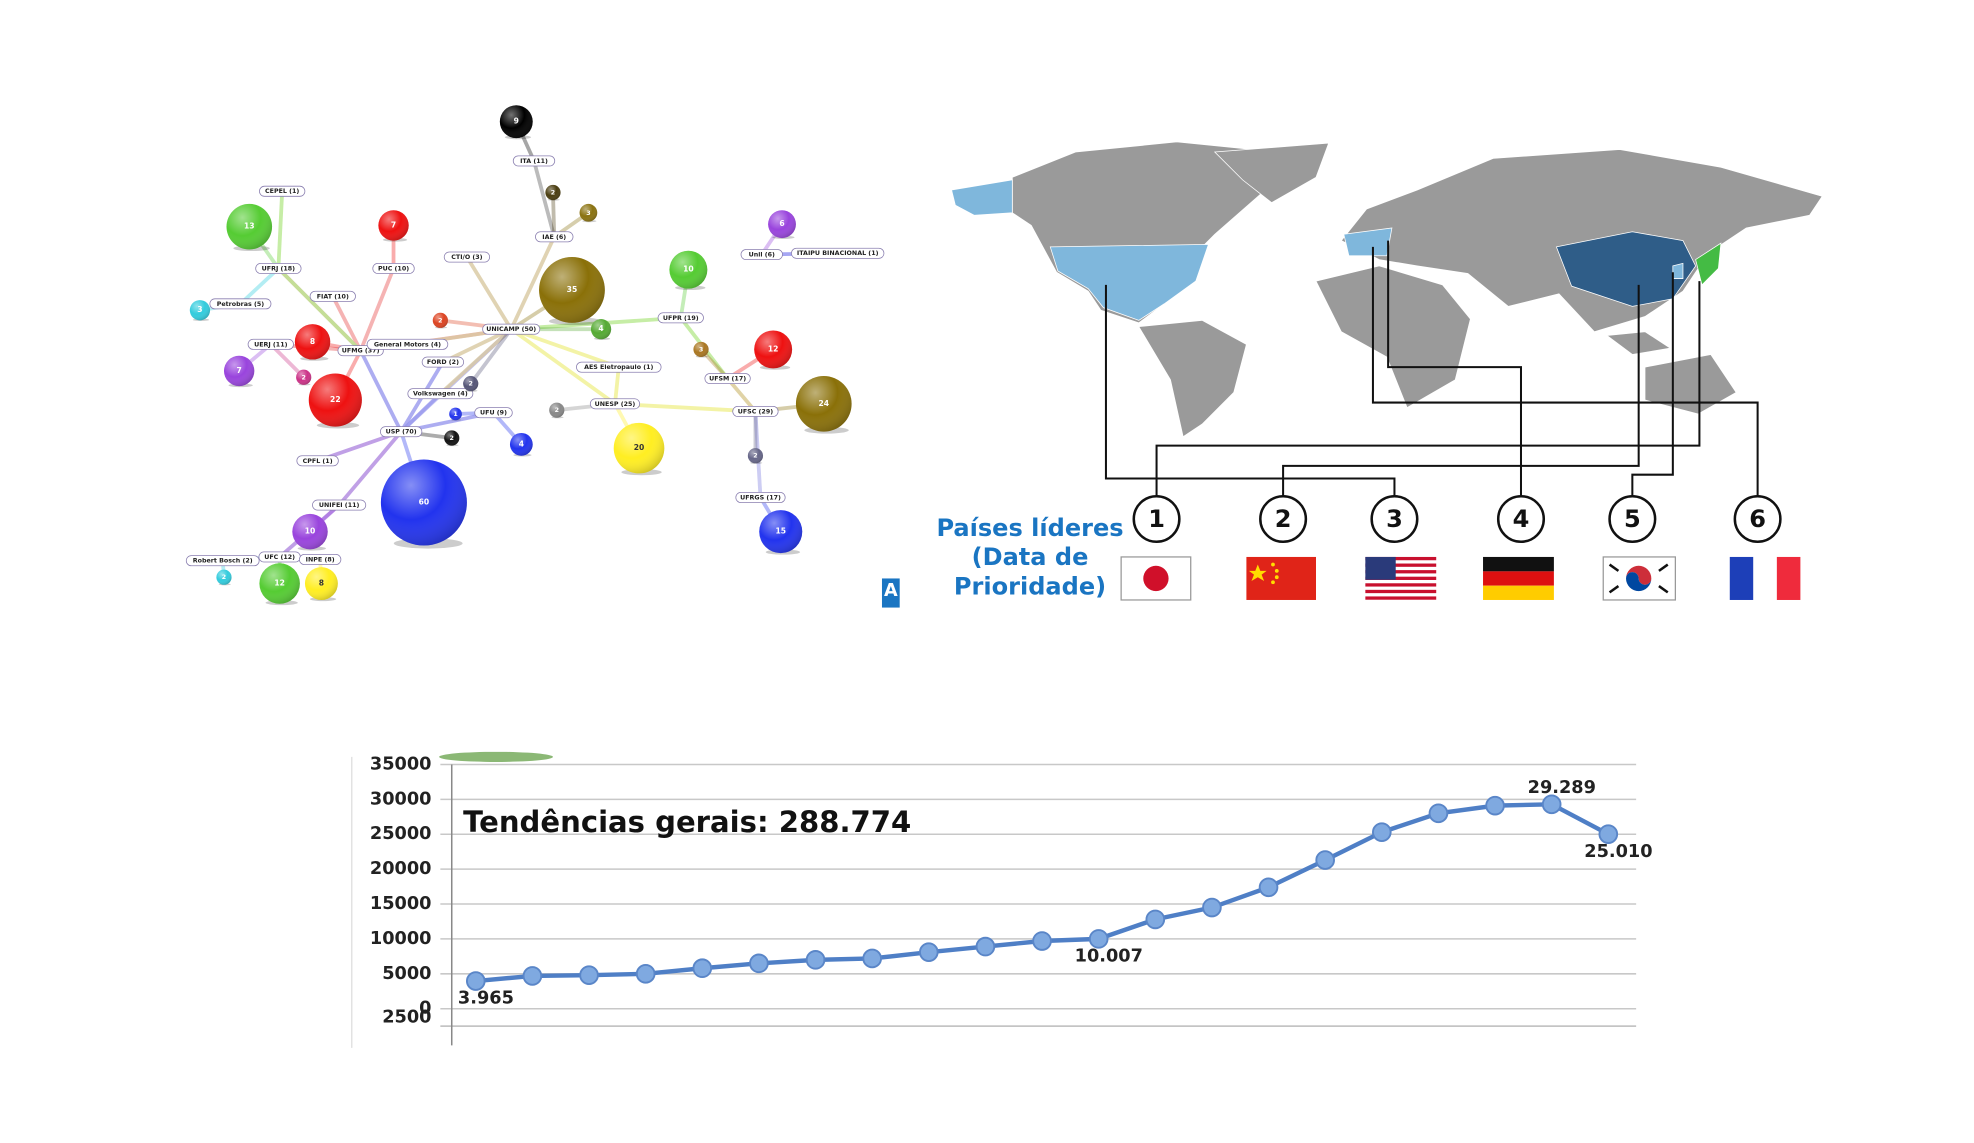 This screenshot has width=1974, height=1143. What do you see at coordinates (1562, 788) in the screenshot?
I see `data-label: 29.289` at bounding box center [1562, 788].